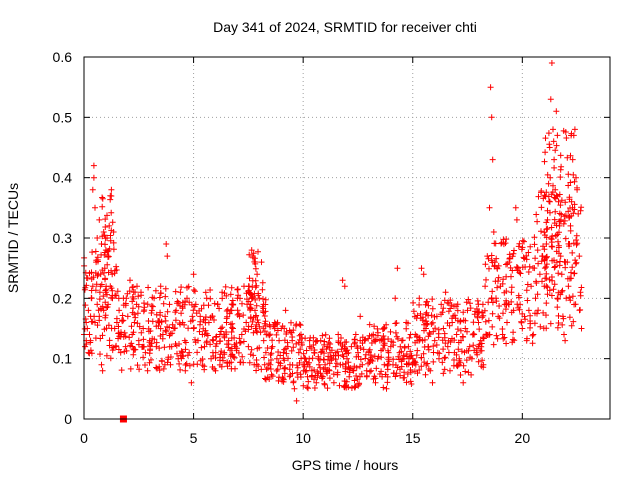  Describe the element at coordinates (63, 238) in the screenshot. I see `y-tick-label: 0.3` at that location.